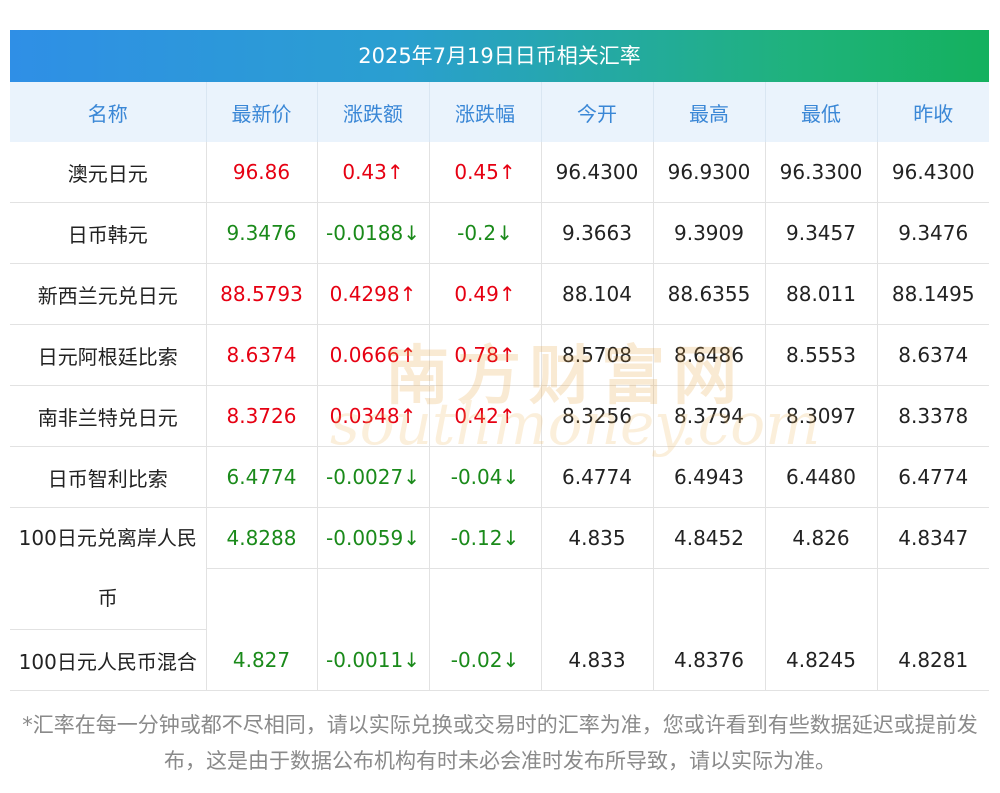  Describe the element at coordinates (373, 538) in the screenshot. I see `change-amount-value: -0.0059↓` at that location.